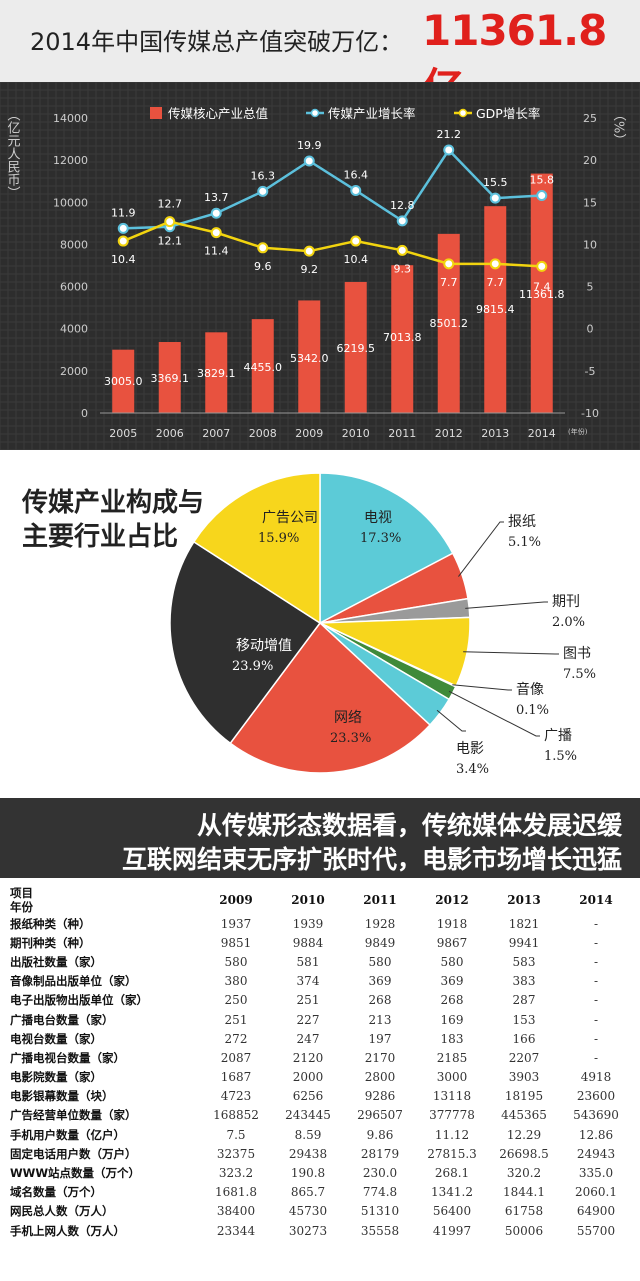 The height and width of the screenshot is (1281, 640). I want to click on table-cell: 383, so click(524, 981).